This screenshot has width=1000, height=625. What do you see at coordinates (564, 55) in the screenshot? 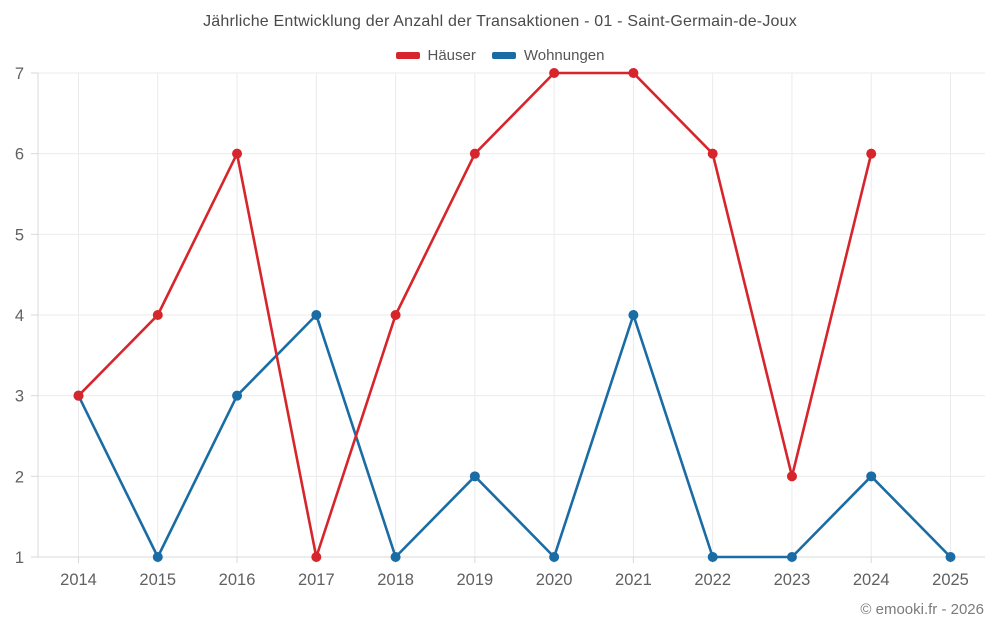
I see `legend-label: Wohnungen` at bounding box center [564, 55].